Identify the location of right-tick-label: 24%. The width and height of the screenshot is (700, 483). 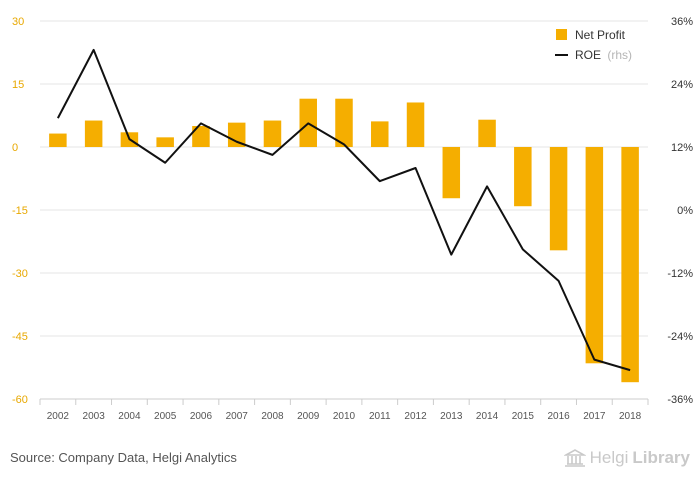
(682, 85).